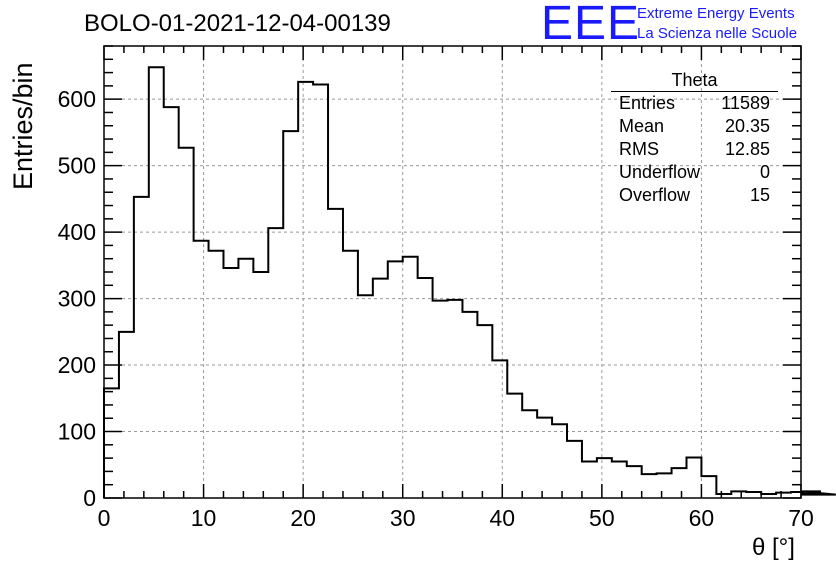  Describe the element at coordinates (694, 81) in the screenshot. I see `stats-title: Theta` at that location.